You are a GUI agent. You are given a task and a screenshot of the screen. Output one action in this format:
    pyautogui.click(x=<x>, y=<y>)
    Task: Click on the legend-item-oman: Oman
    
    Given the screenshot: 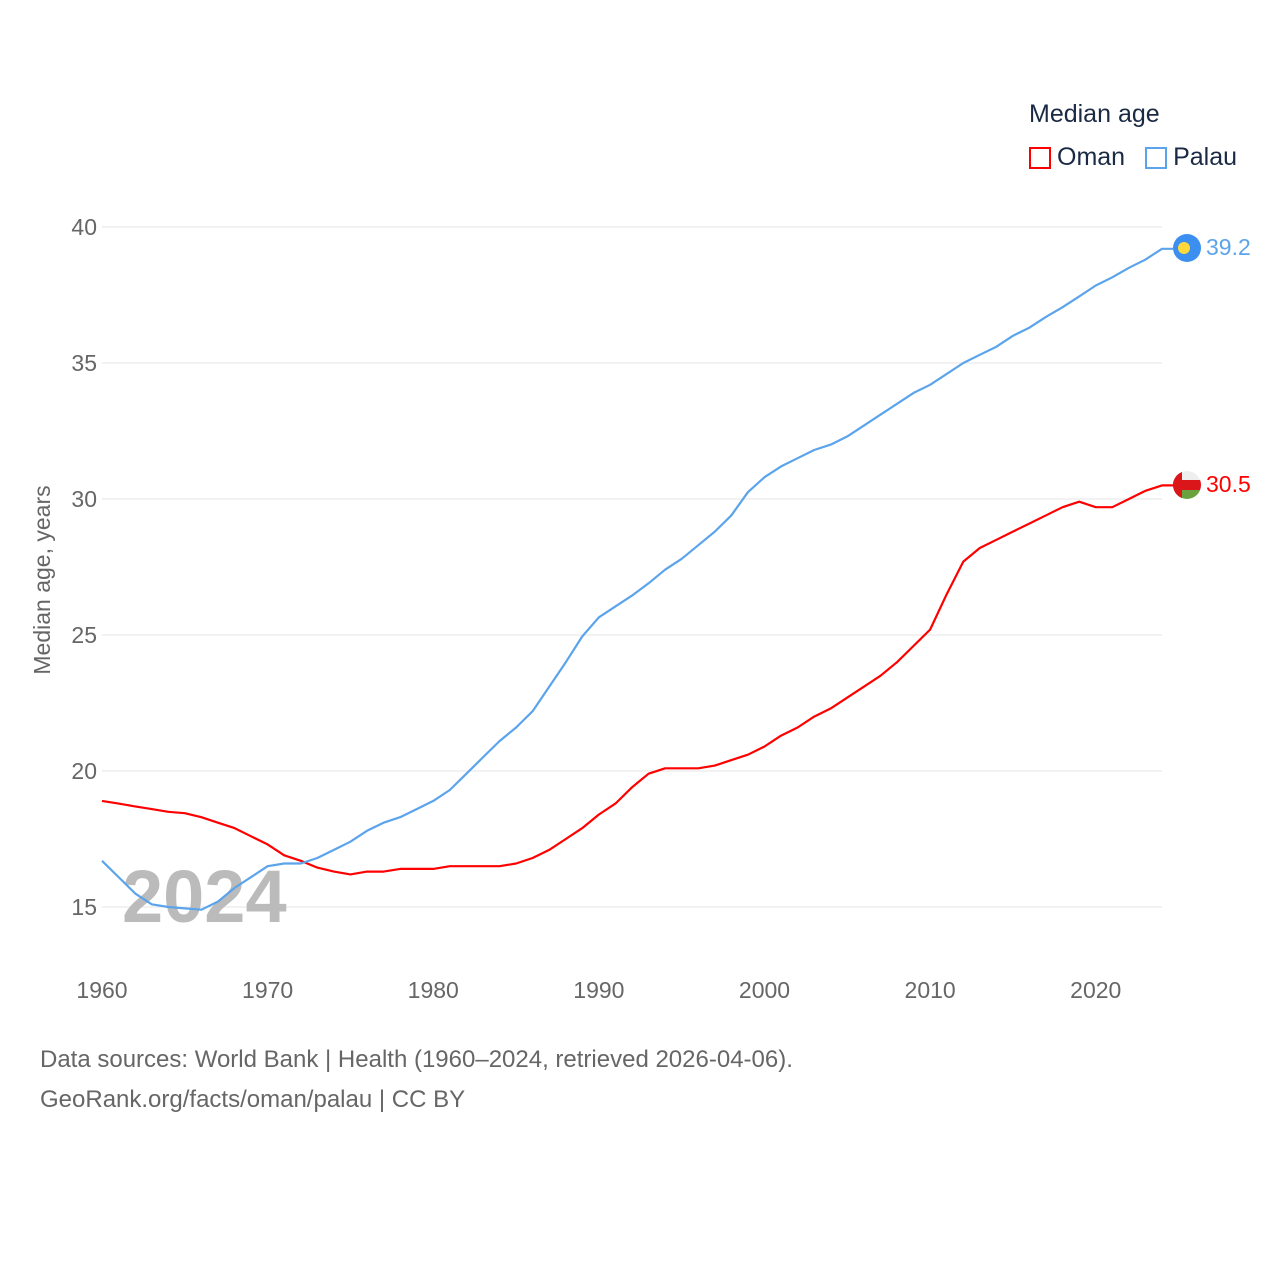 What is the action you would take?
    pyautogui.click(x=1077, y=157)
    